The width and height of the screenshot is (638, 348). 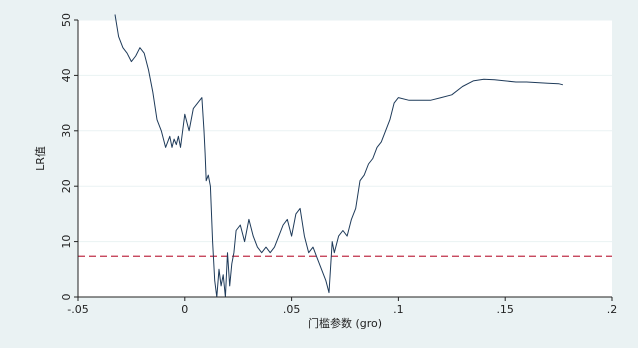 What do you see at coordinates (612, 309) in the screenshot?
I see `x-tick-label: .2` at bounding box center [612, 309].